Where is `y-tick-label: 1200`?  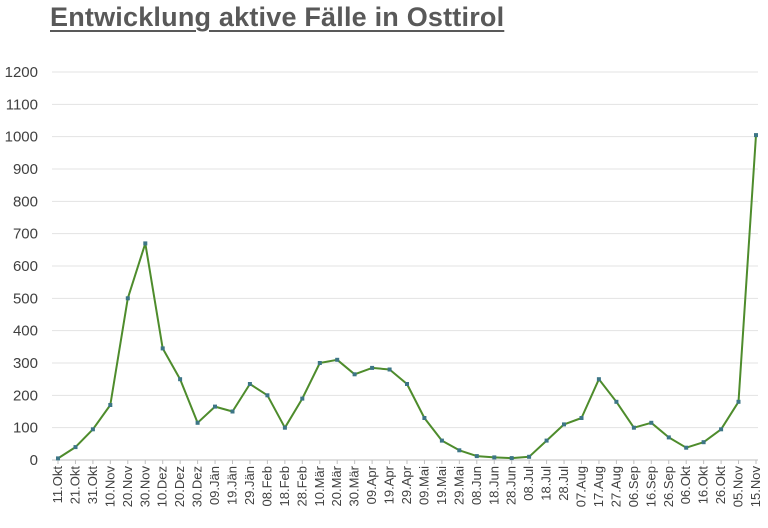
y-tick-label: 1200 is located at coordinates (21, 72).